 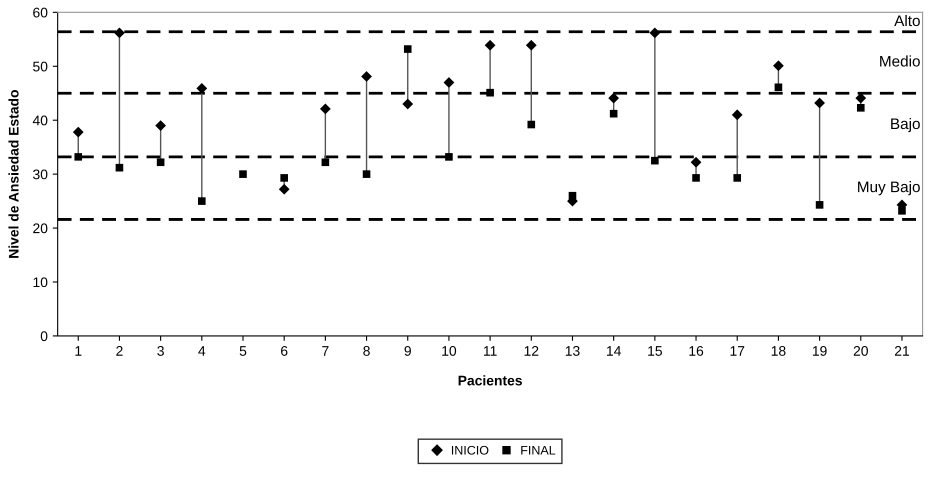 What do you see at coordinates (449, 351) in the screenshot?
I see `x-tick-label: 10` at bounding box center [449, 351].